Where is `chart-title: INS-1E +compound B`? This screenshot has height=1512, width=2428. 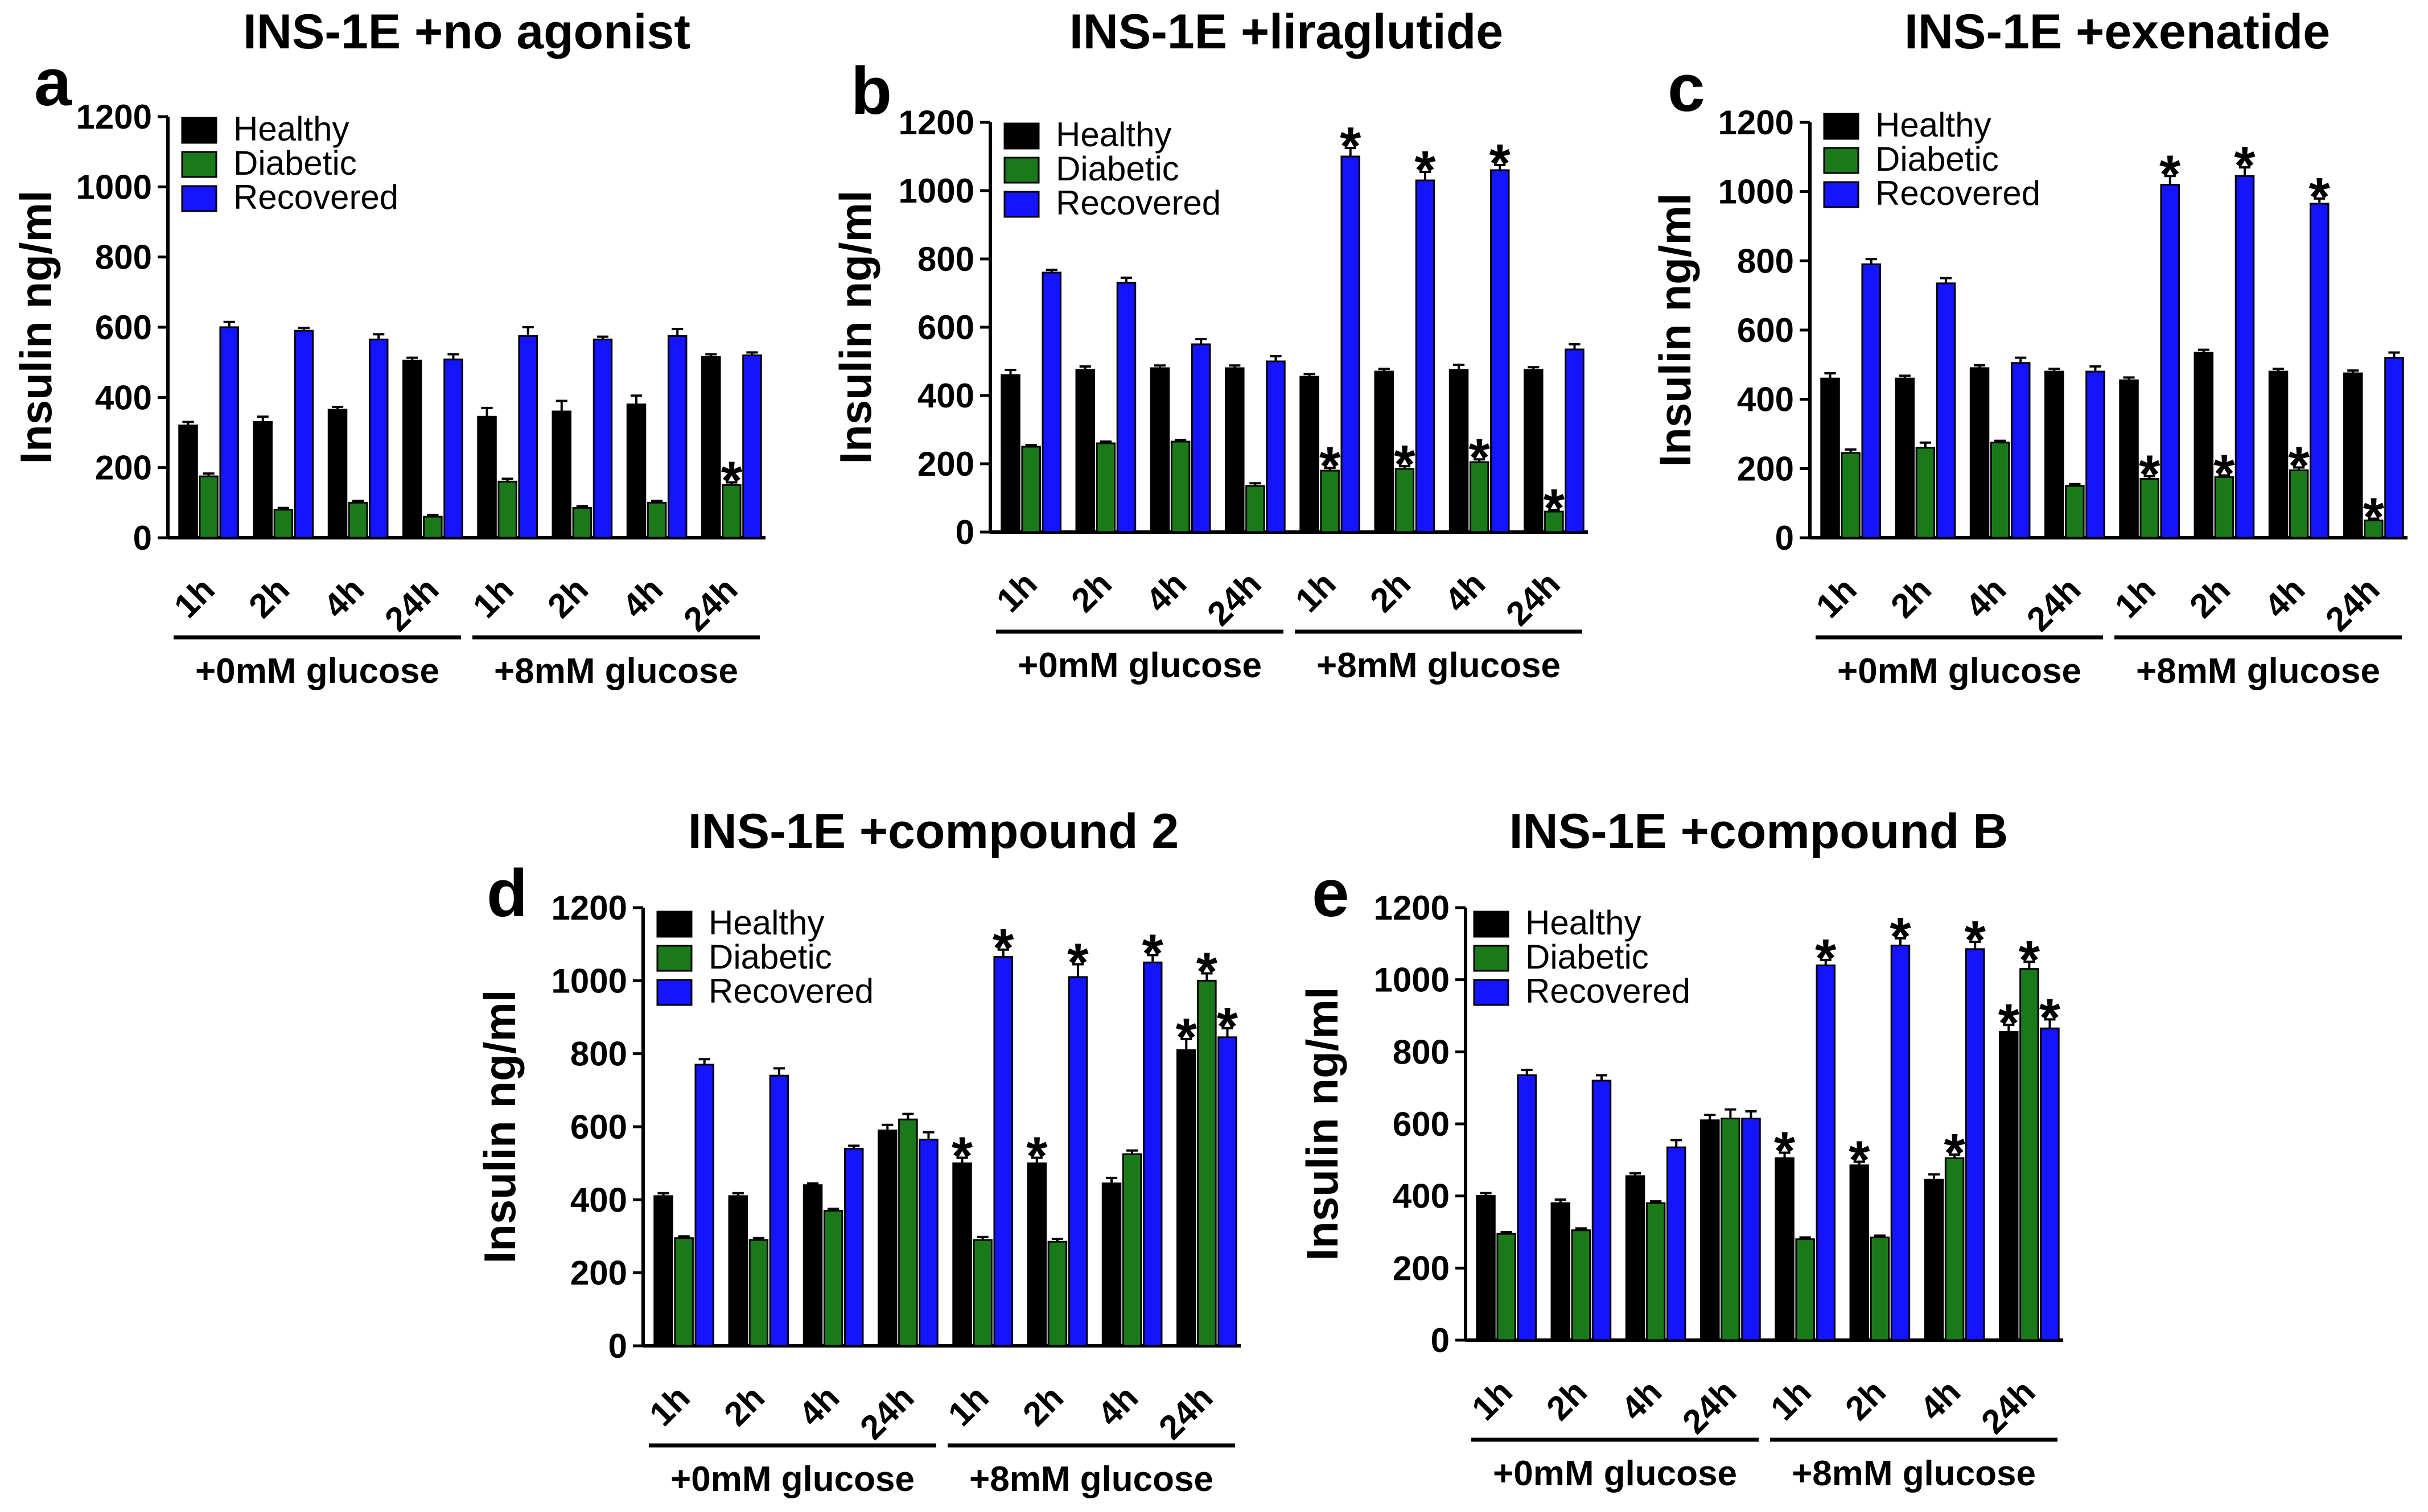 chart-title: INS-1E +compound B is located at coordinates (1759, 831).